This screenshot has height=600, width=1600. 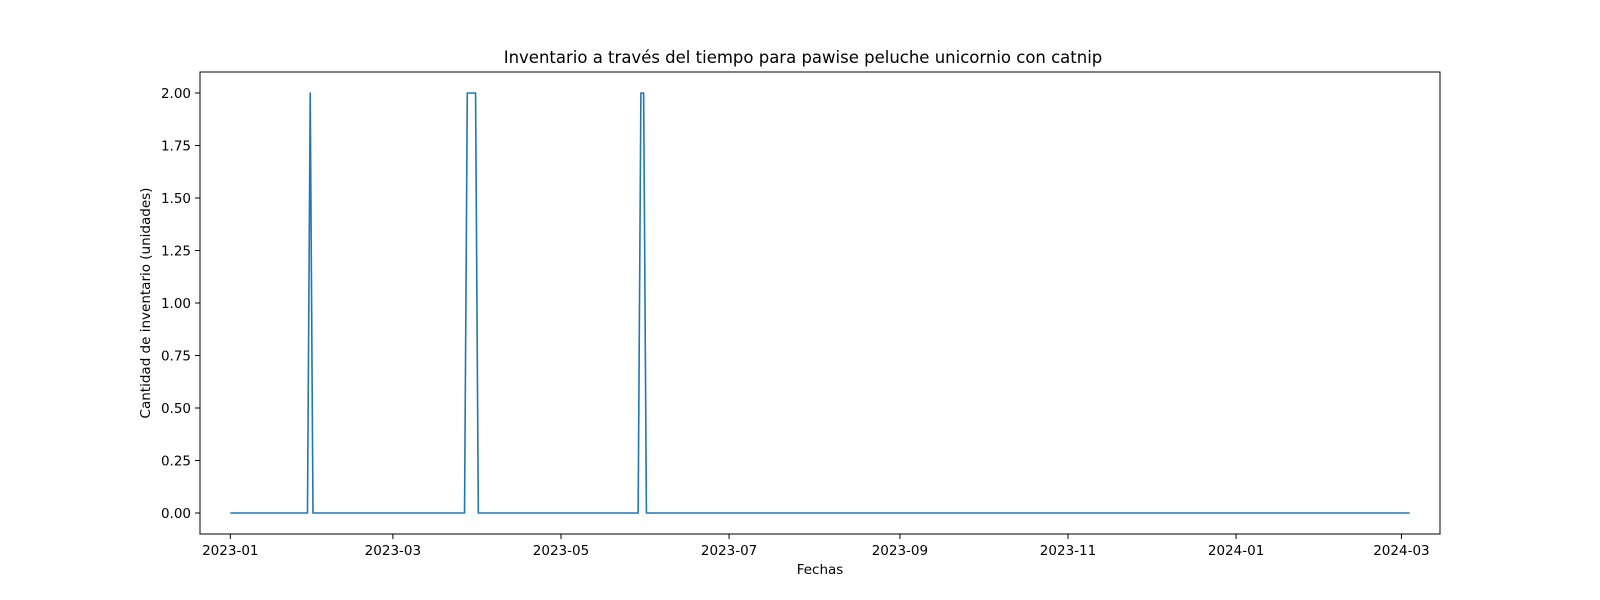 What do you see at coordinates (176, 147) in the screenshot?
I see `y-tick-label: 1.75` at bounding box center [176, 147].